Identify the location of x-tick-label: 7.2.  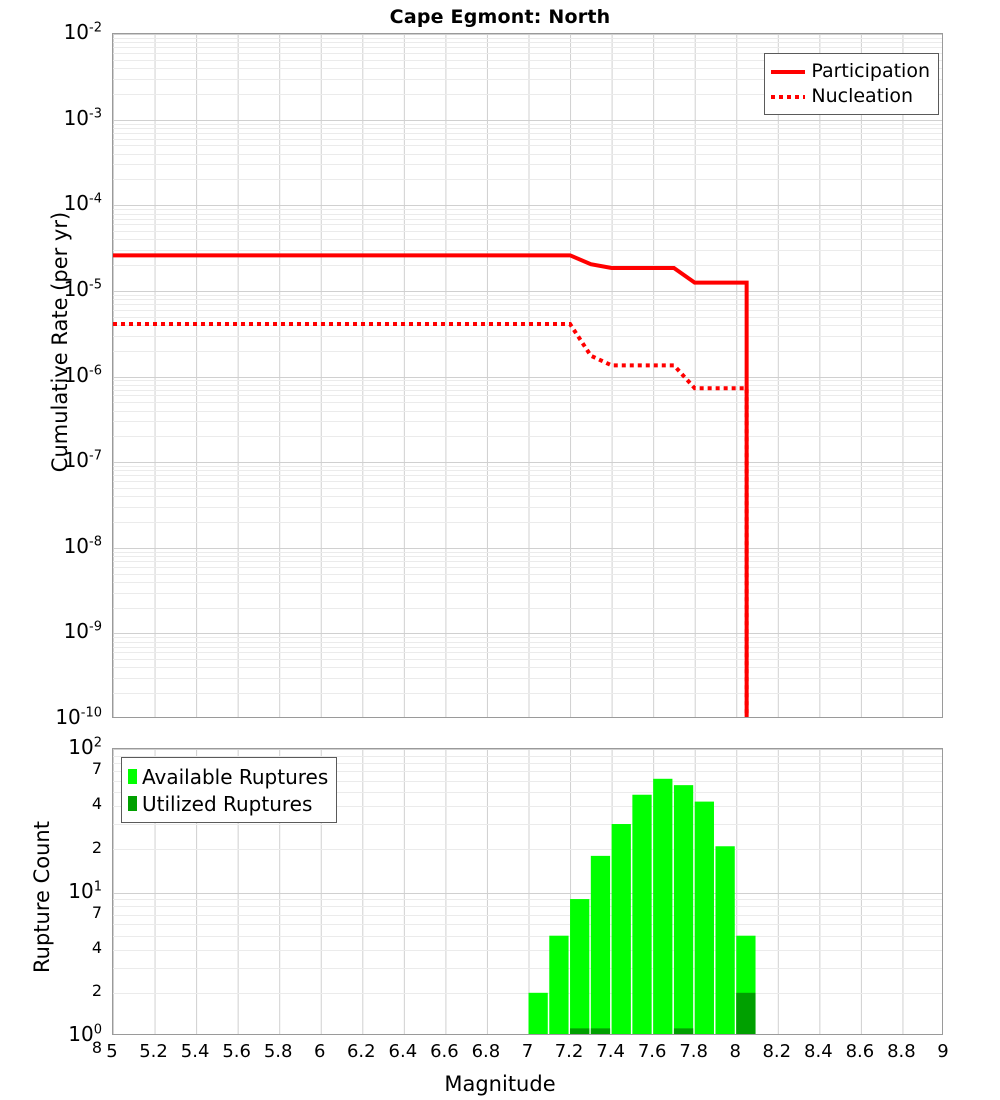
(569, 1051).